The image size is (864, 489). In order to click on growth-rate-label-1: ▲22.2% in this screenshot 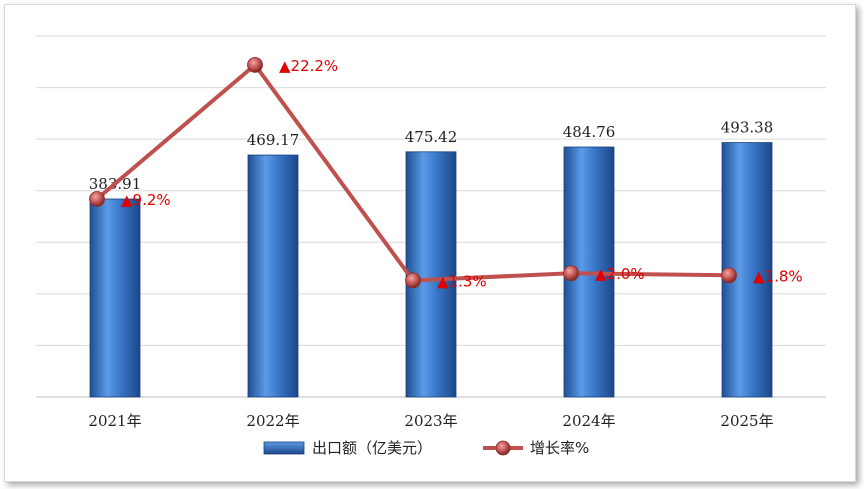, I will do `click(308, 66)`.